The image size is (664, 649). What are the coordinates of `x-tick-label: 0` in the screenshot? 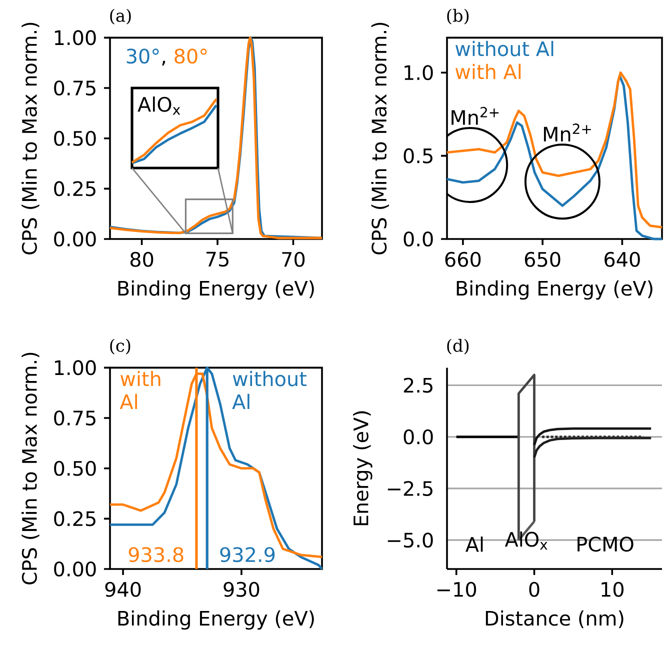 It's located at (534, 589).